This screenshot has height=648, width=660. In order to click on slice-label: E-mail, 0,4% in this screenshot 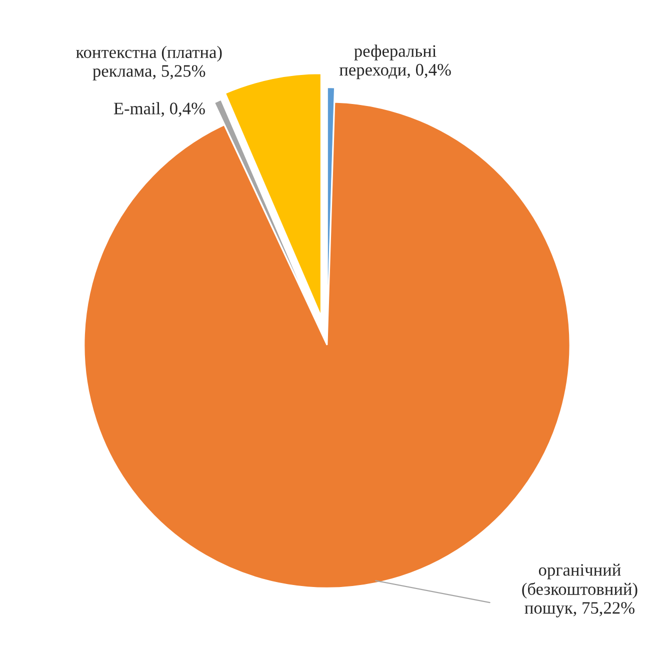, I will do `click(159, 109)`.